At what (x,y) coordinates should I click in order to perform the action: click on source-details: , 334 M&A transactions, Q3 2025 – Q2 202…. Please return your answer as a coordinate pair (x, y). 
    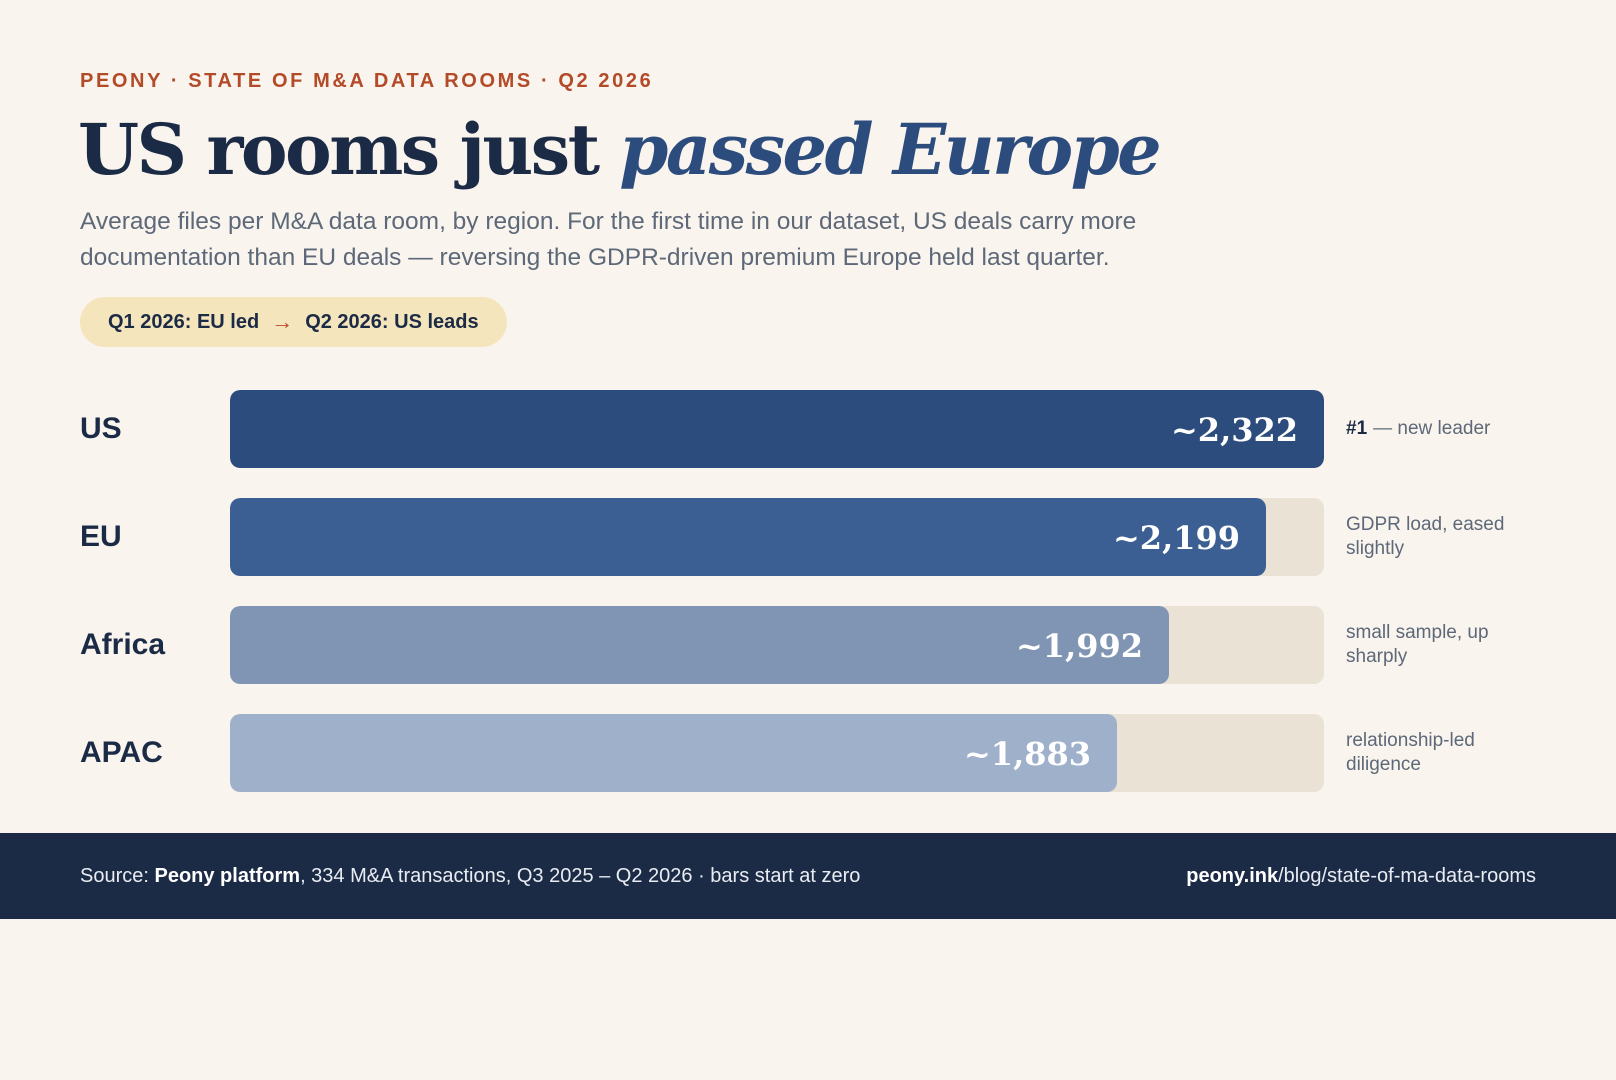
    Looking at the image, I should click on (580, 876).